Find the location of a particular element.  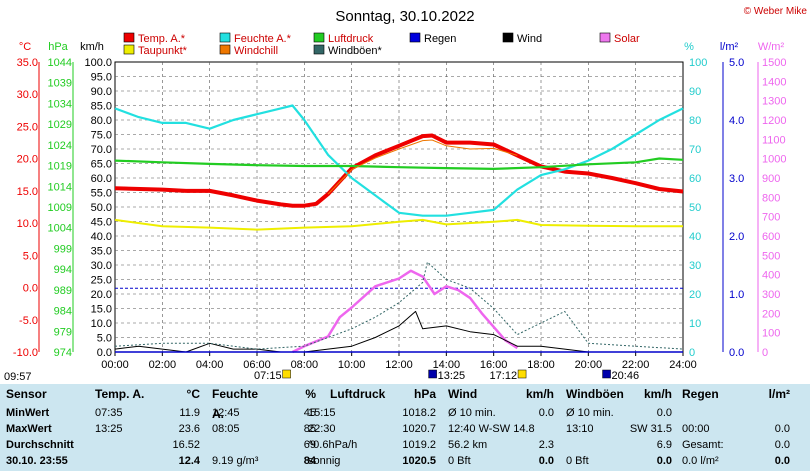

table-cell: 13:10 is located at coordinates (580, 429).